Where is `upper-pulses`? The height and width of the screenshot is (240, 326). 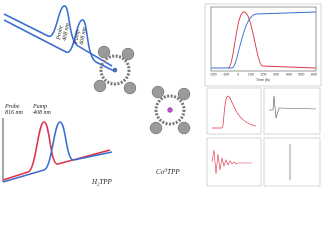 upper-pulses is located at coordinates (60, 39).